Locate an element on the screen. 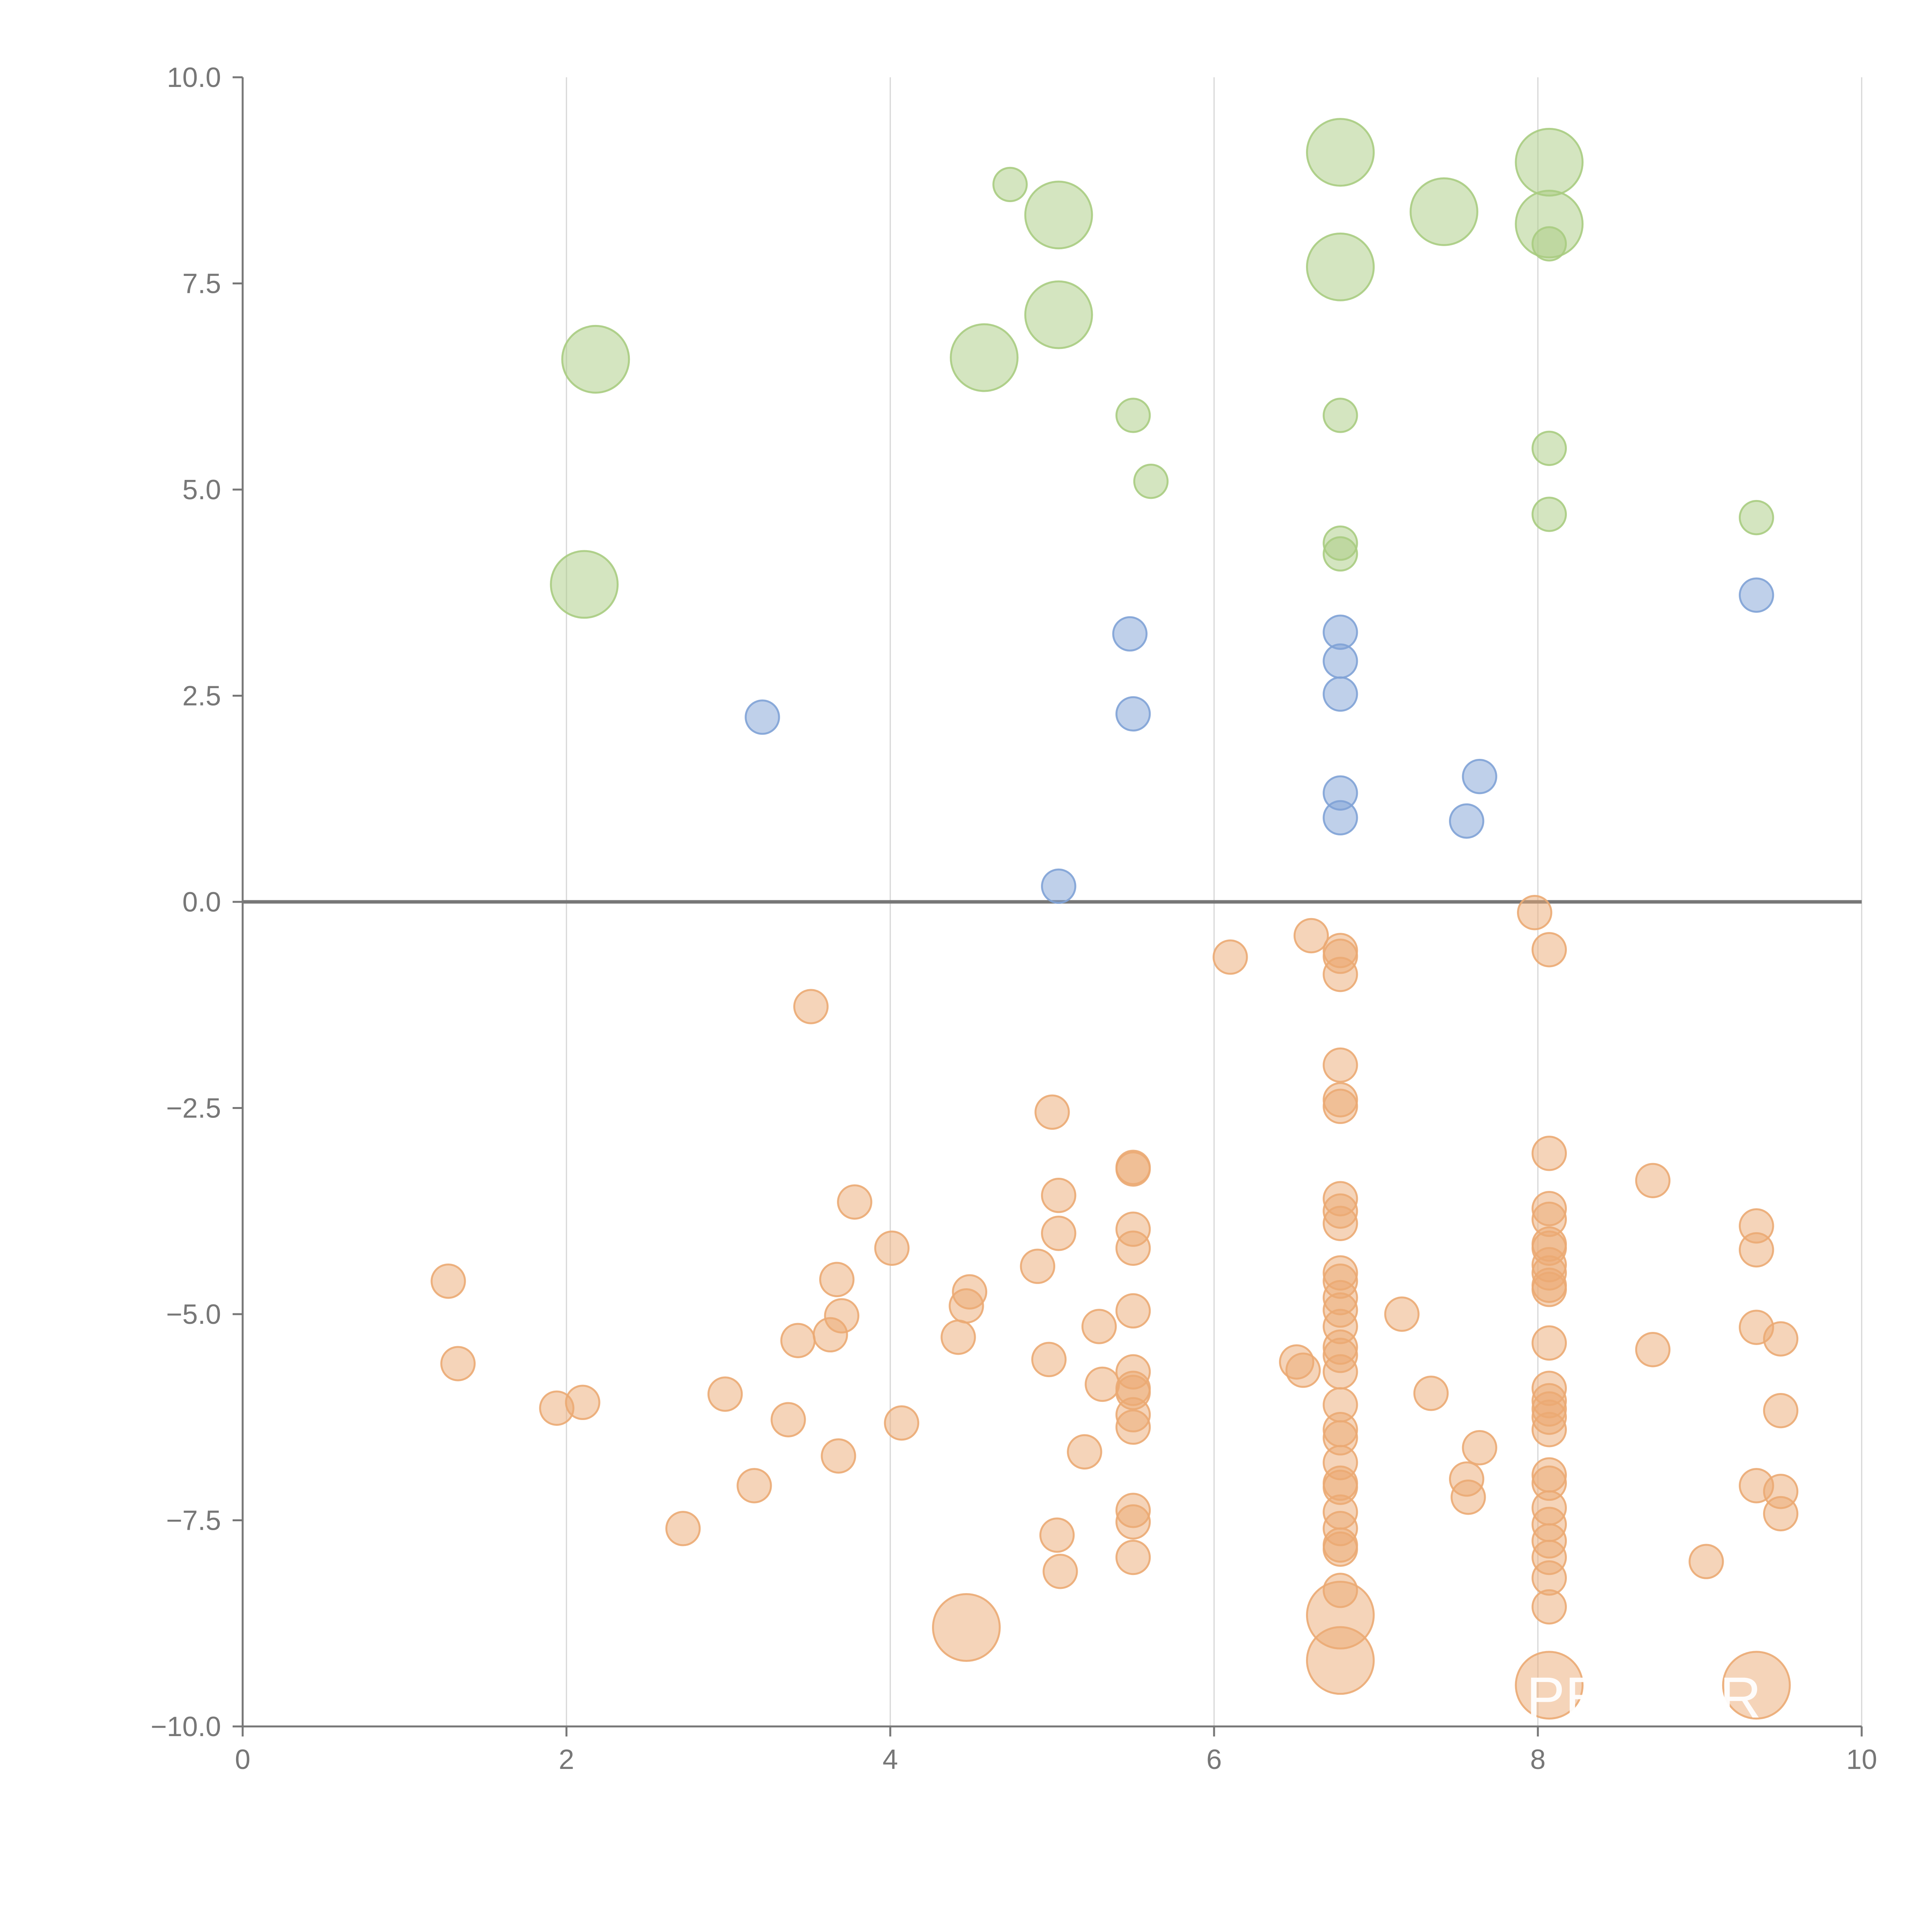  x-tick-label: 4 is located at coordinates (891, 1759).